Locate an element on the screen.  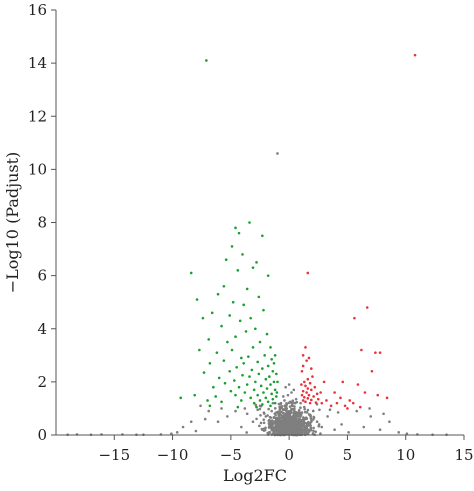
y-tick-label: 16 is located at coordinates (37, 10).